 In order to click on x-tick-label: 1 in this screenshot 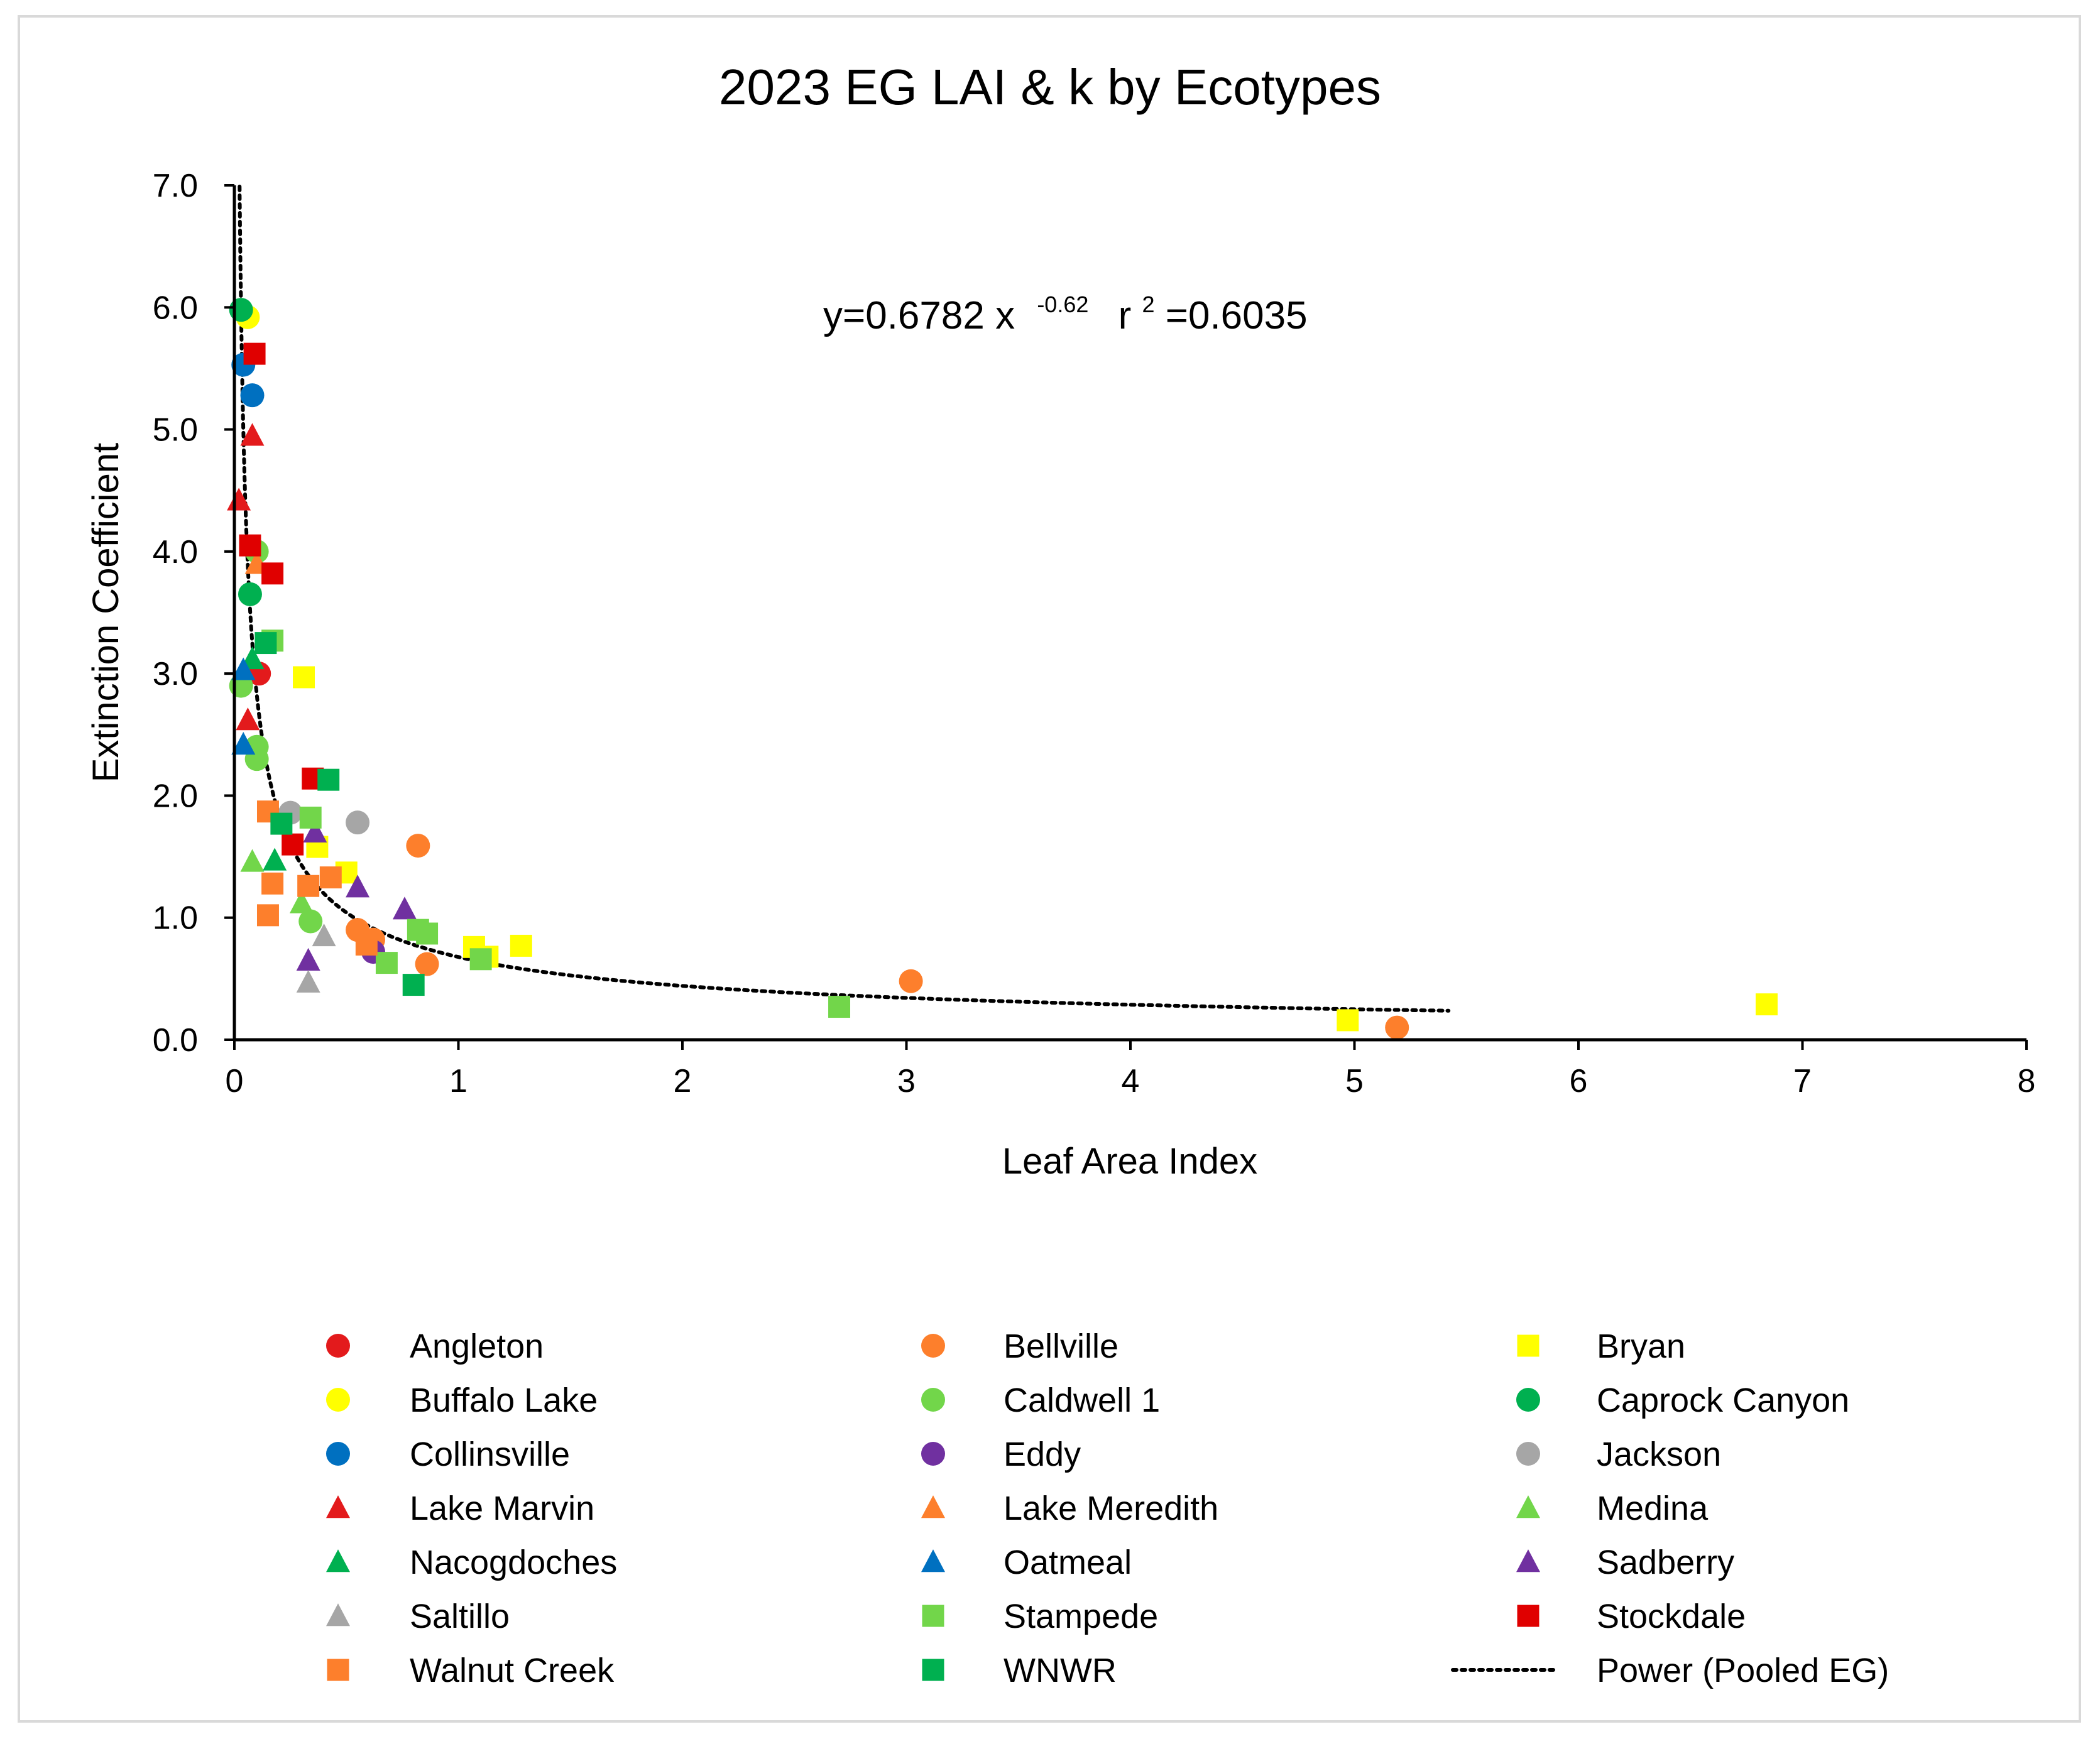, I will do `click(458, 1081)`.